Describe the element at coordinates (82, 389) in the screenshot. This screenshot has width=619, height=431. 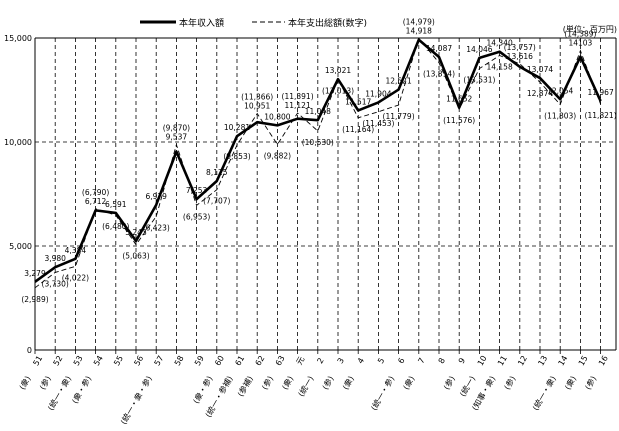
I see `election-label: (衆・参)` at that location.